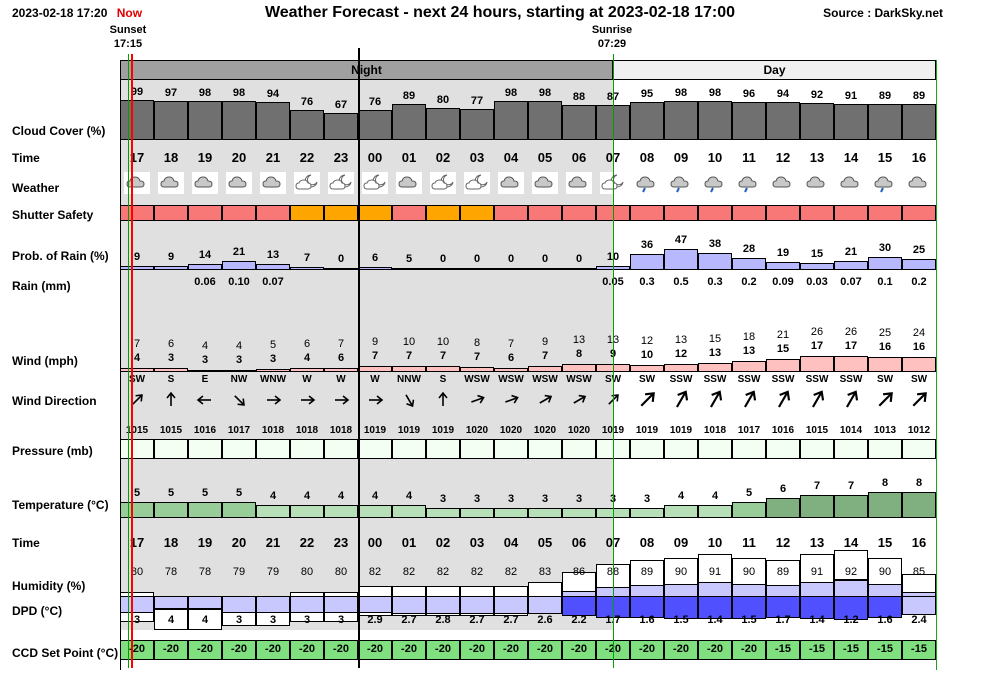 This screenshot has height=680, width=1000. Describe the element at coordinates (341, 379) in the screenshot. I see `wind-dir-value: W` at that location.